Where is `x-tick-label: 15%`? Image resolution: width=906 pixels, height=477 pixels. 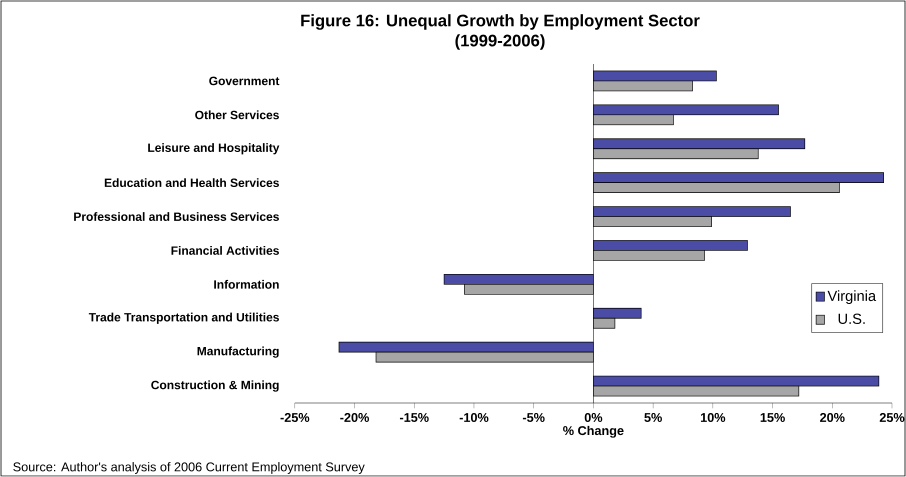
x-tick-label: 15% is located at coordinates (772, 417).